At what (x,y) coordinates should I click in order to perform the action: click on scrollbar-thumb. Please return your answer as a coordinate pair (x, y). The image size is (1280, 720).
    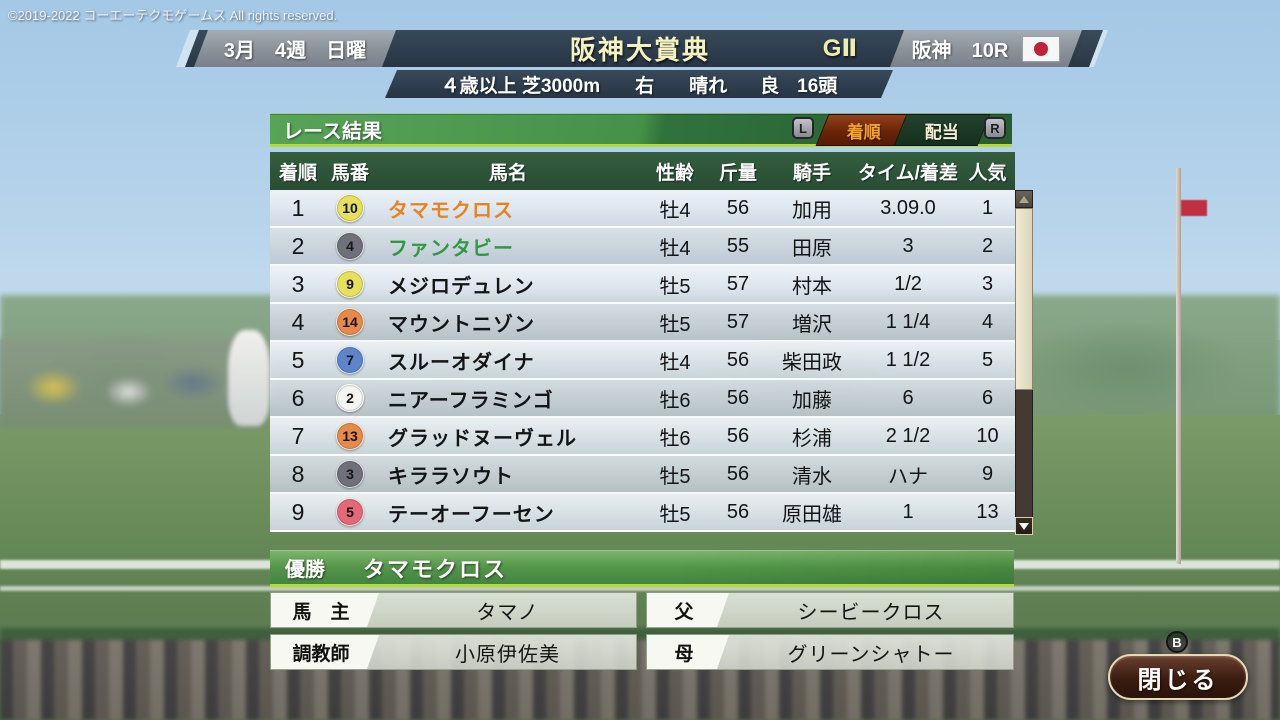
    Looking at the image, I should click on (1024, 299).